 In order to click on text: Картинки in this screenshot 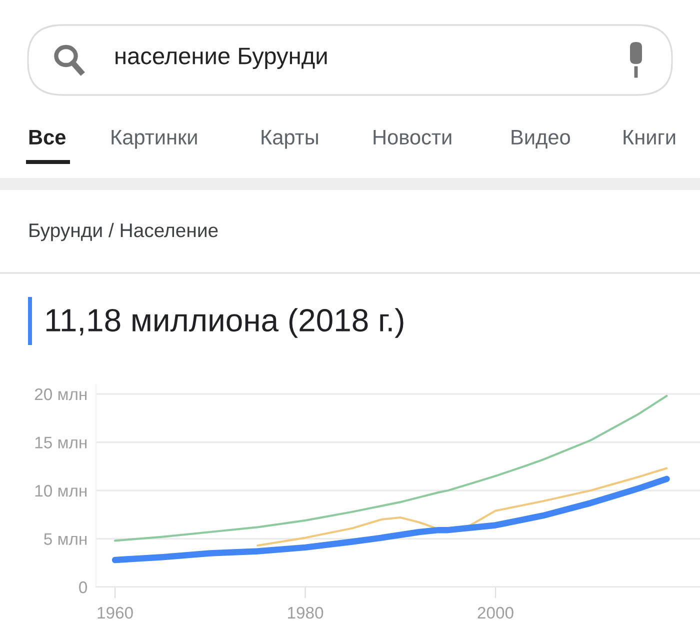, I will do `click(154, 139)`.